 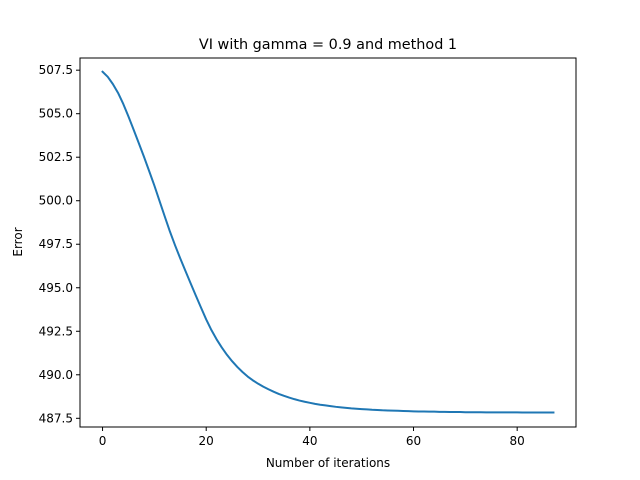 What do you see at coordinates (328, 463) in the screenshot?
I see `x-axis-label: Number of iterations` at bounding box center [328, 463].